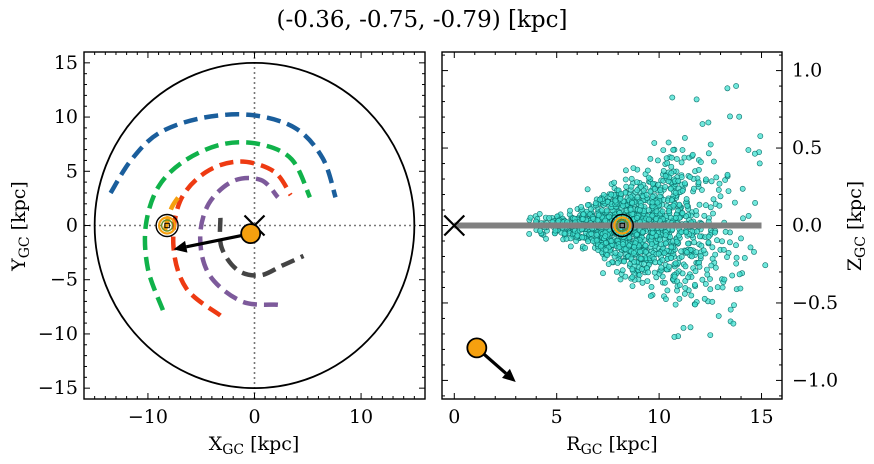 The height and width of the screenshot is (464, 874). What do you see at coordinates (861, 247) in the screenshot?
I see `rz-y-axis-subscript: GC` at bounding box center [861, 247].